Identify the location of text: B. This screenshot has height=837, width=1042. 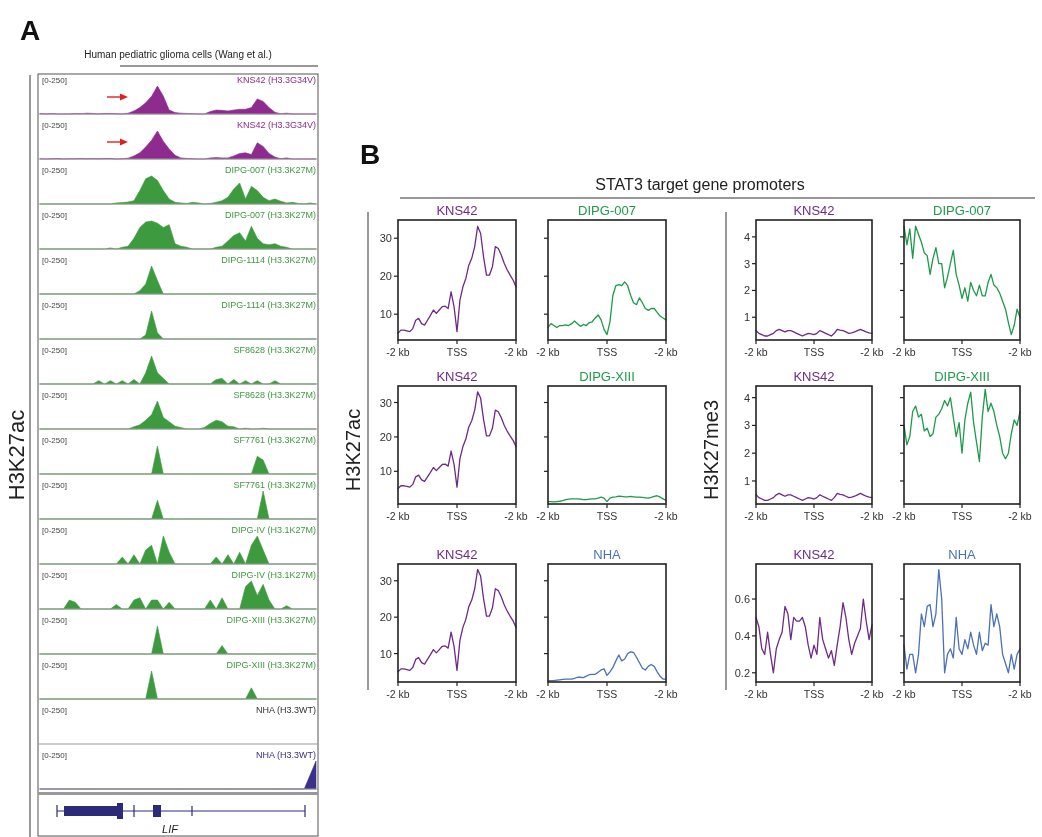
(370, 154).